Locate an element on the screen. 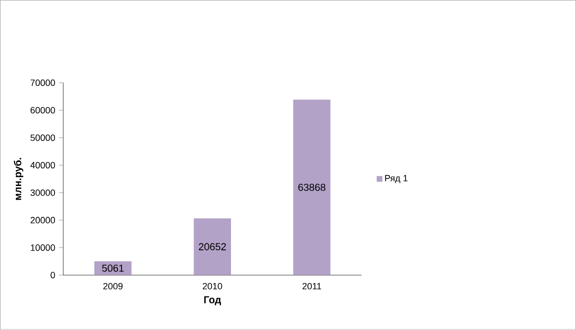 The image size is (576, 330). y-tick-label: 60000 is located at coordinates (42, 110).